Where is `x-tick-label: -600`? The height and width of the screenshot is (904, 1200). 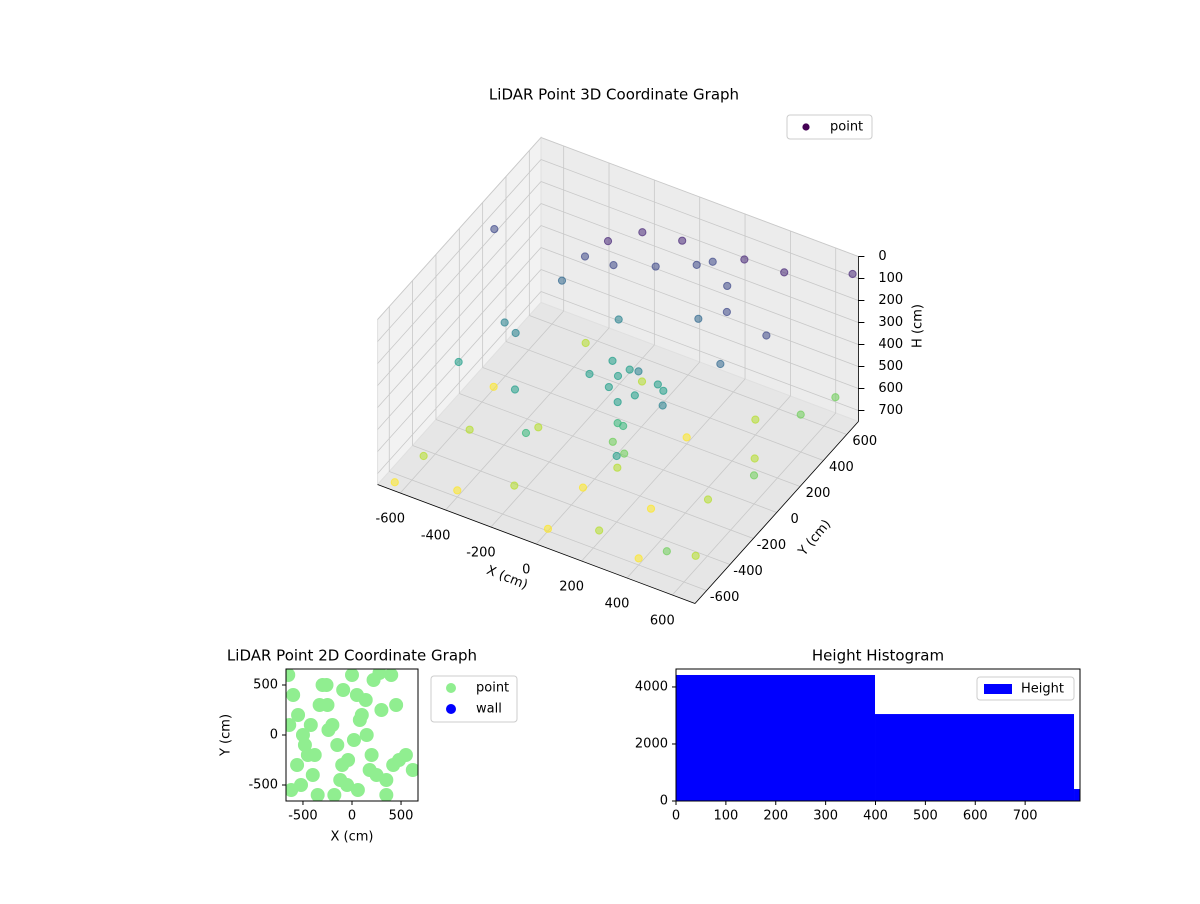
x-tick-label: -600 is located at coordinates (391, 519).